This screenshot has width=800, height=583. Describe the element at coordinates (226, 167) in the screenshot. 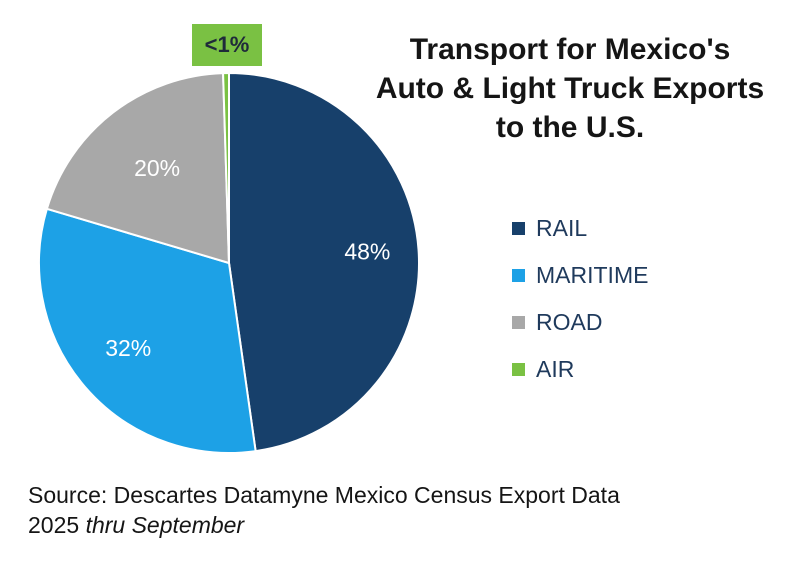

I see `pie-slice-air` at that location.